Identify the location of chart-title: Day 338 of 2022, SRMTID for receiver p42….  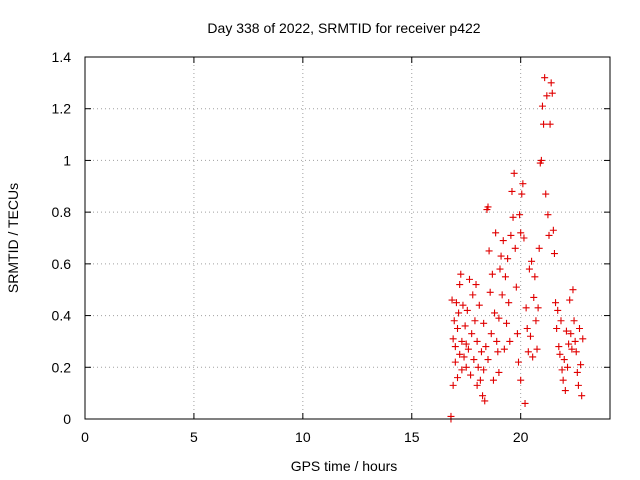
(343, 28).